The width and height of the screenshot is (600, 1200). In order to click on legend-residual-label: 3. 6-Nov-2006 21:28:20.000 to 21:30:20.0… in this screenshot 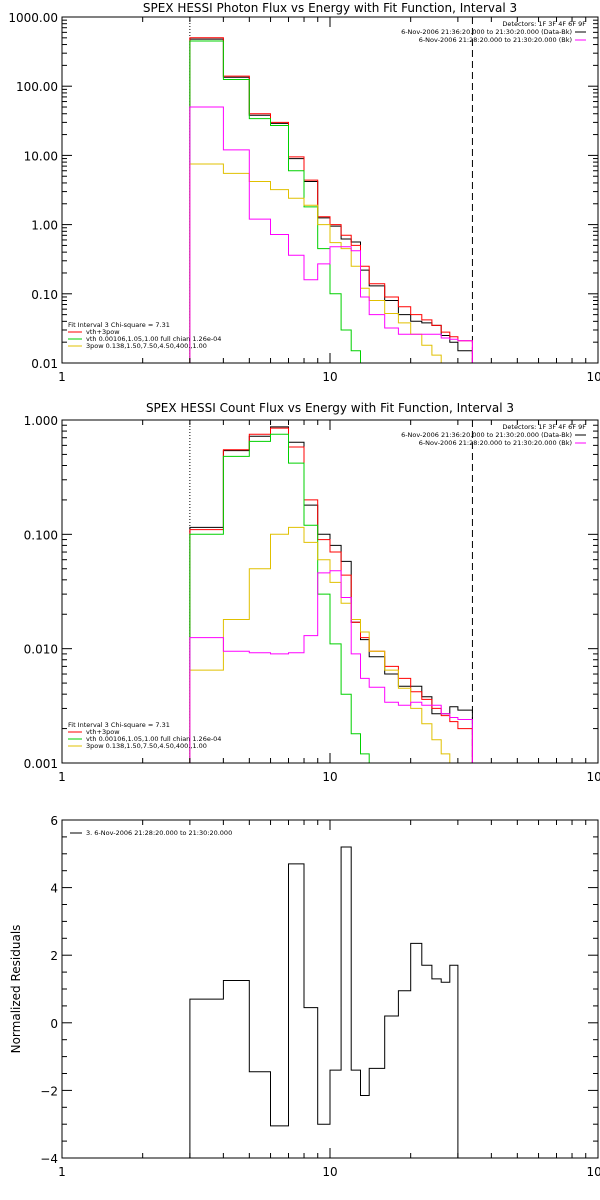, I will do `click(159, 833)`.